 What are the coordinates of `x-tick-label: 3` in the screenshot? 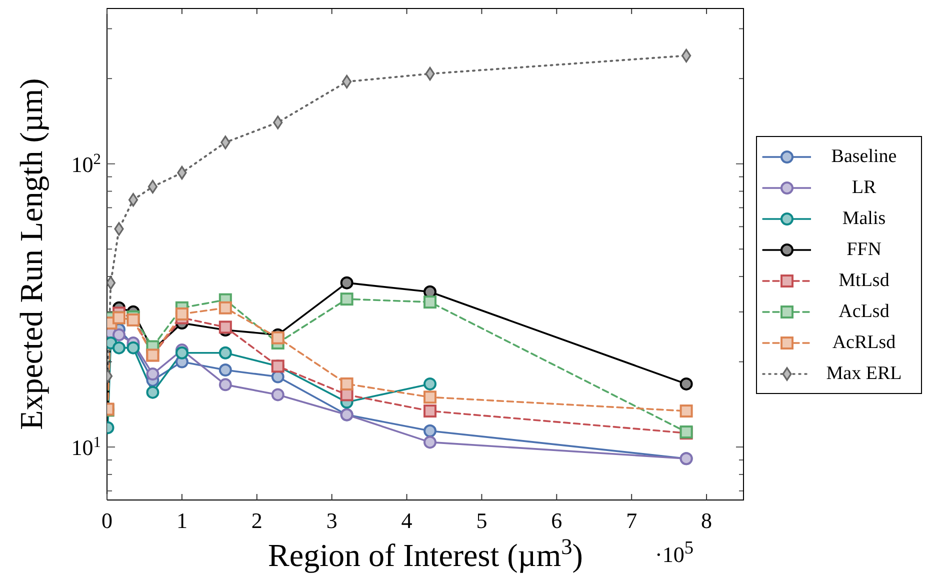 It's located at (332, 520).